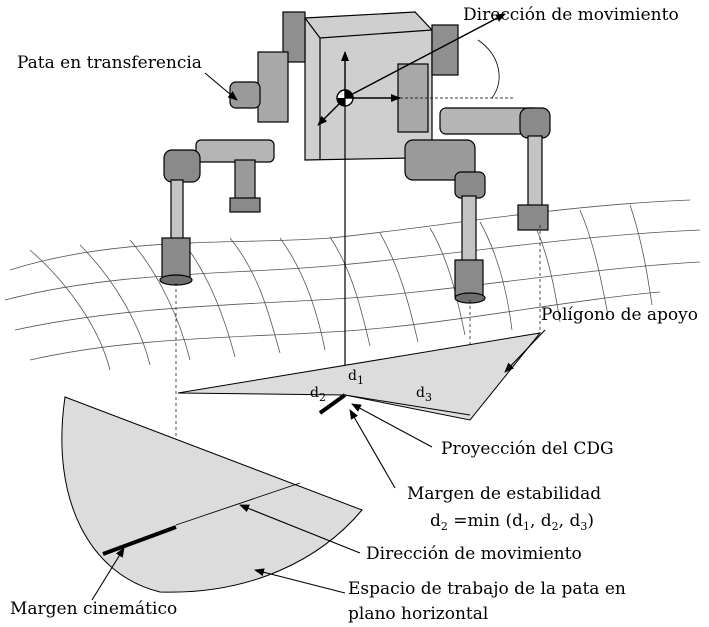 The width and height of the screenshot is (709, 627). Describe the element at coordinates (238, 504) in the screenshot. I see `workspace-direction-line` at that location.